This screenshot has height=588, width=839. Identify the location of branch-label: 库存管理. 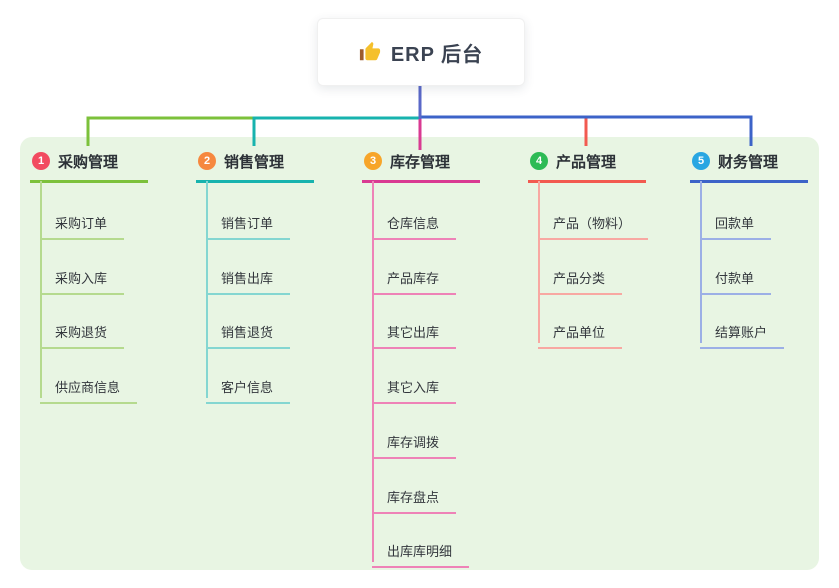
(420, 162).